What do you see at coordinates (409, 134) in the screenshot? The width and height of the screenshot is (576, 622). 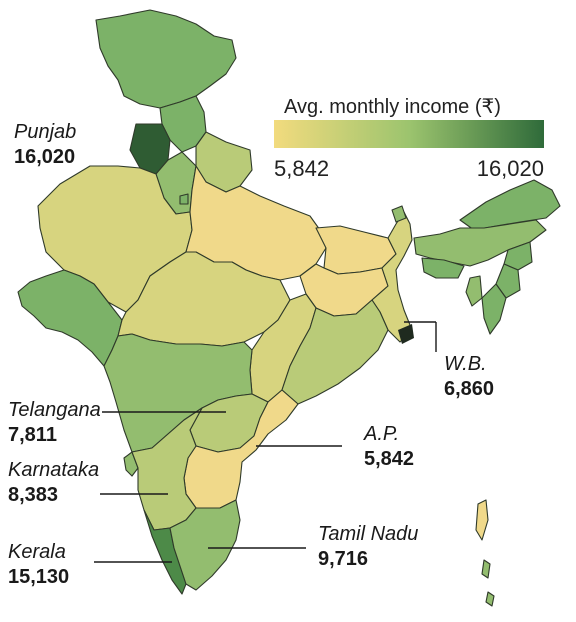 I see `legend-color-bar` at bounding box center [409, 134].